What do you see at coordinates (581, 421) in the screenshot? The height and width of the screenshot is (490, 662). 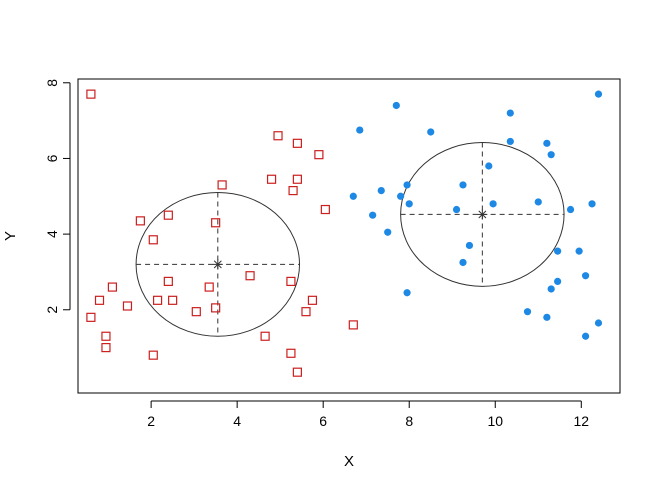 I see `x-tick-label: 12` at bounding box center [581, 421].